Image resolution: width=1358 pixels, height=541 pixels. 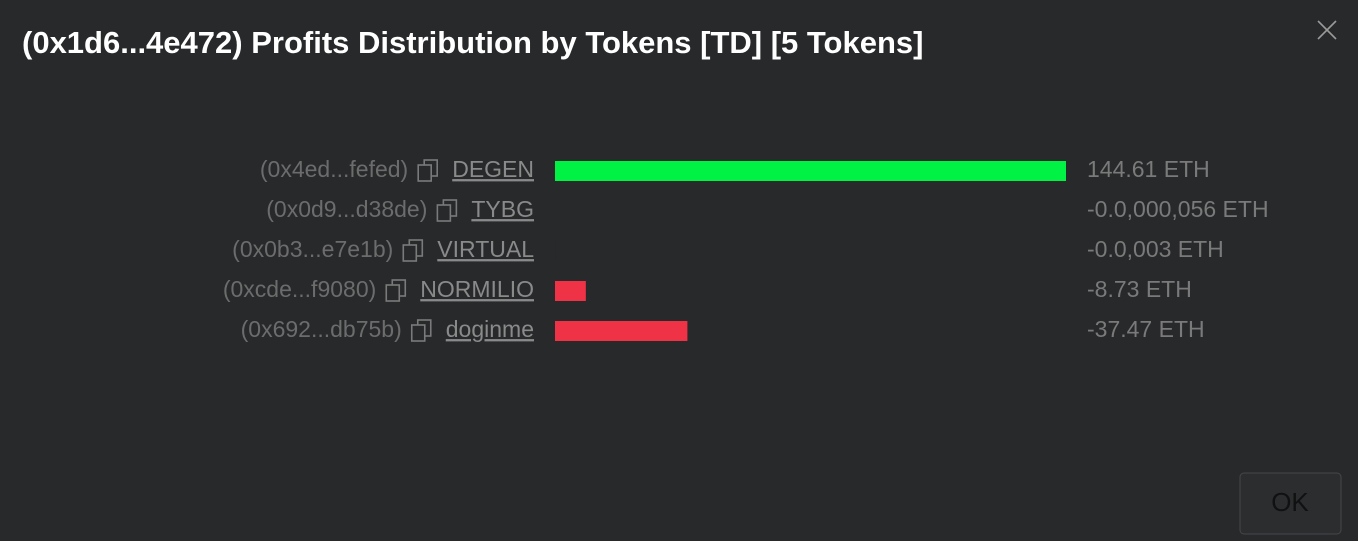 What do you see at coordinates (1146, 329) in the screenshot?
I see `value-label: -37.47 ETH` at bounding box center [1146, 329].